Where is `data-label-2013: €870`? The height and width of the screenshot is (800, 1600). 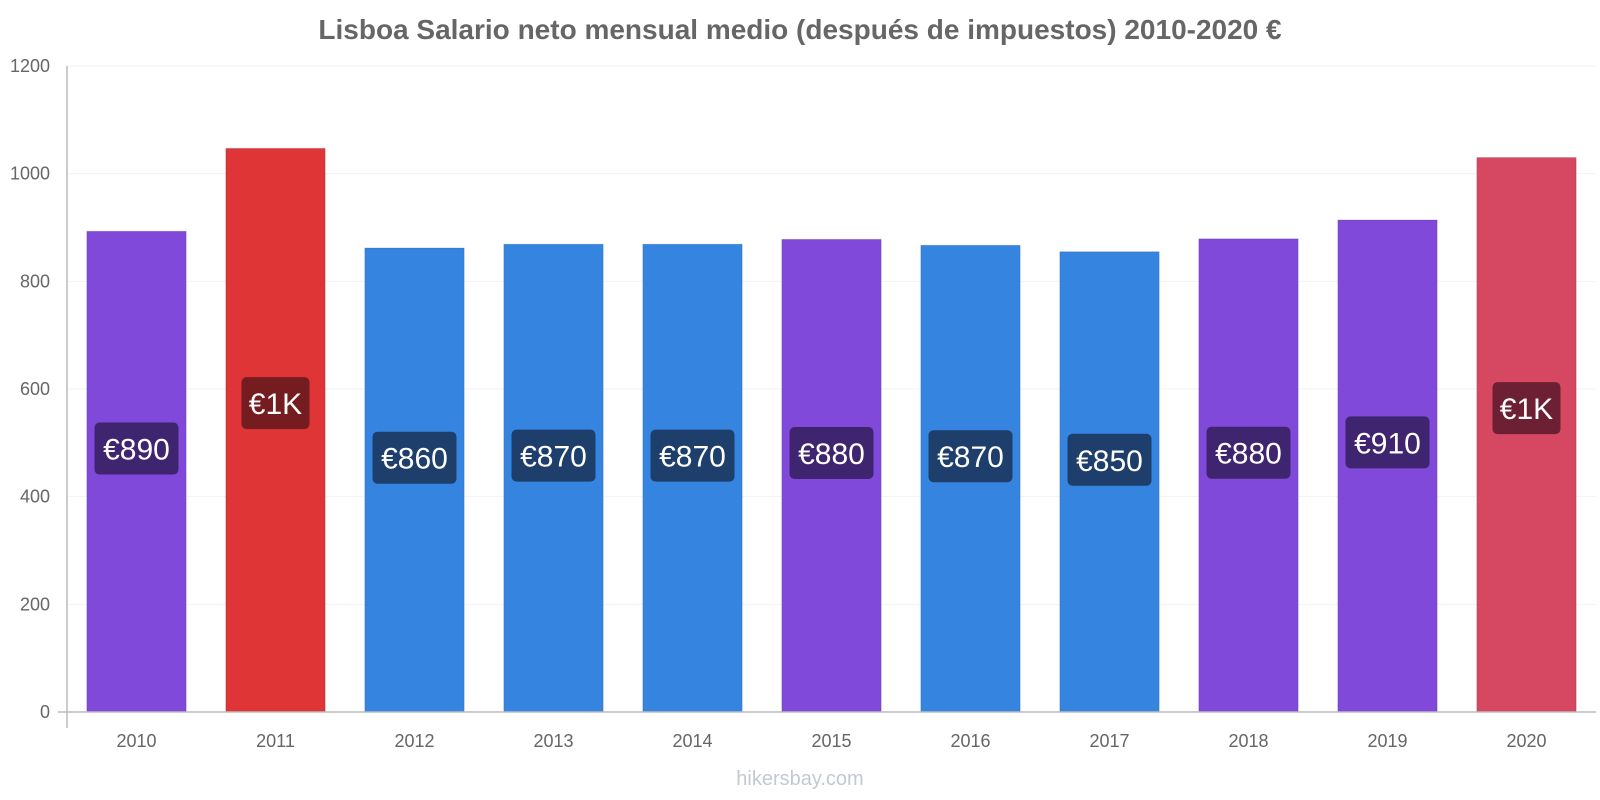
data-label-2013: €870 is located at coordinates (553, 455).